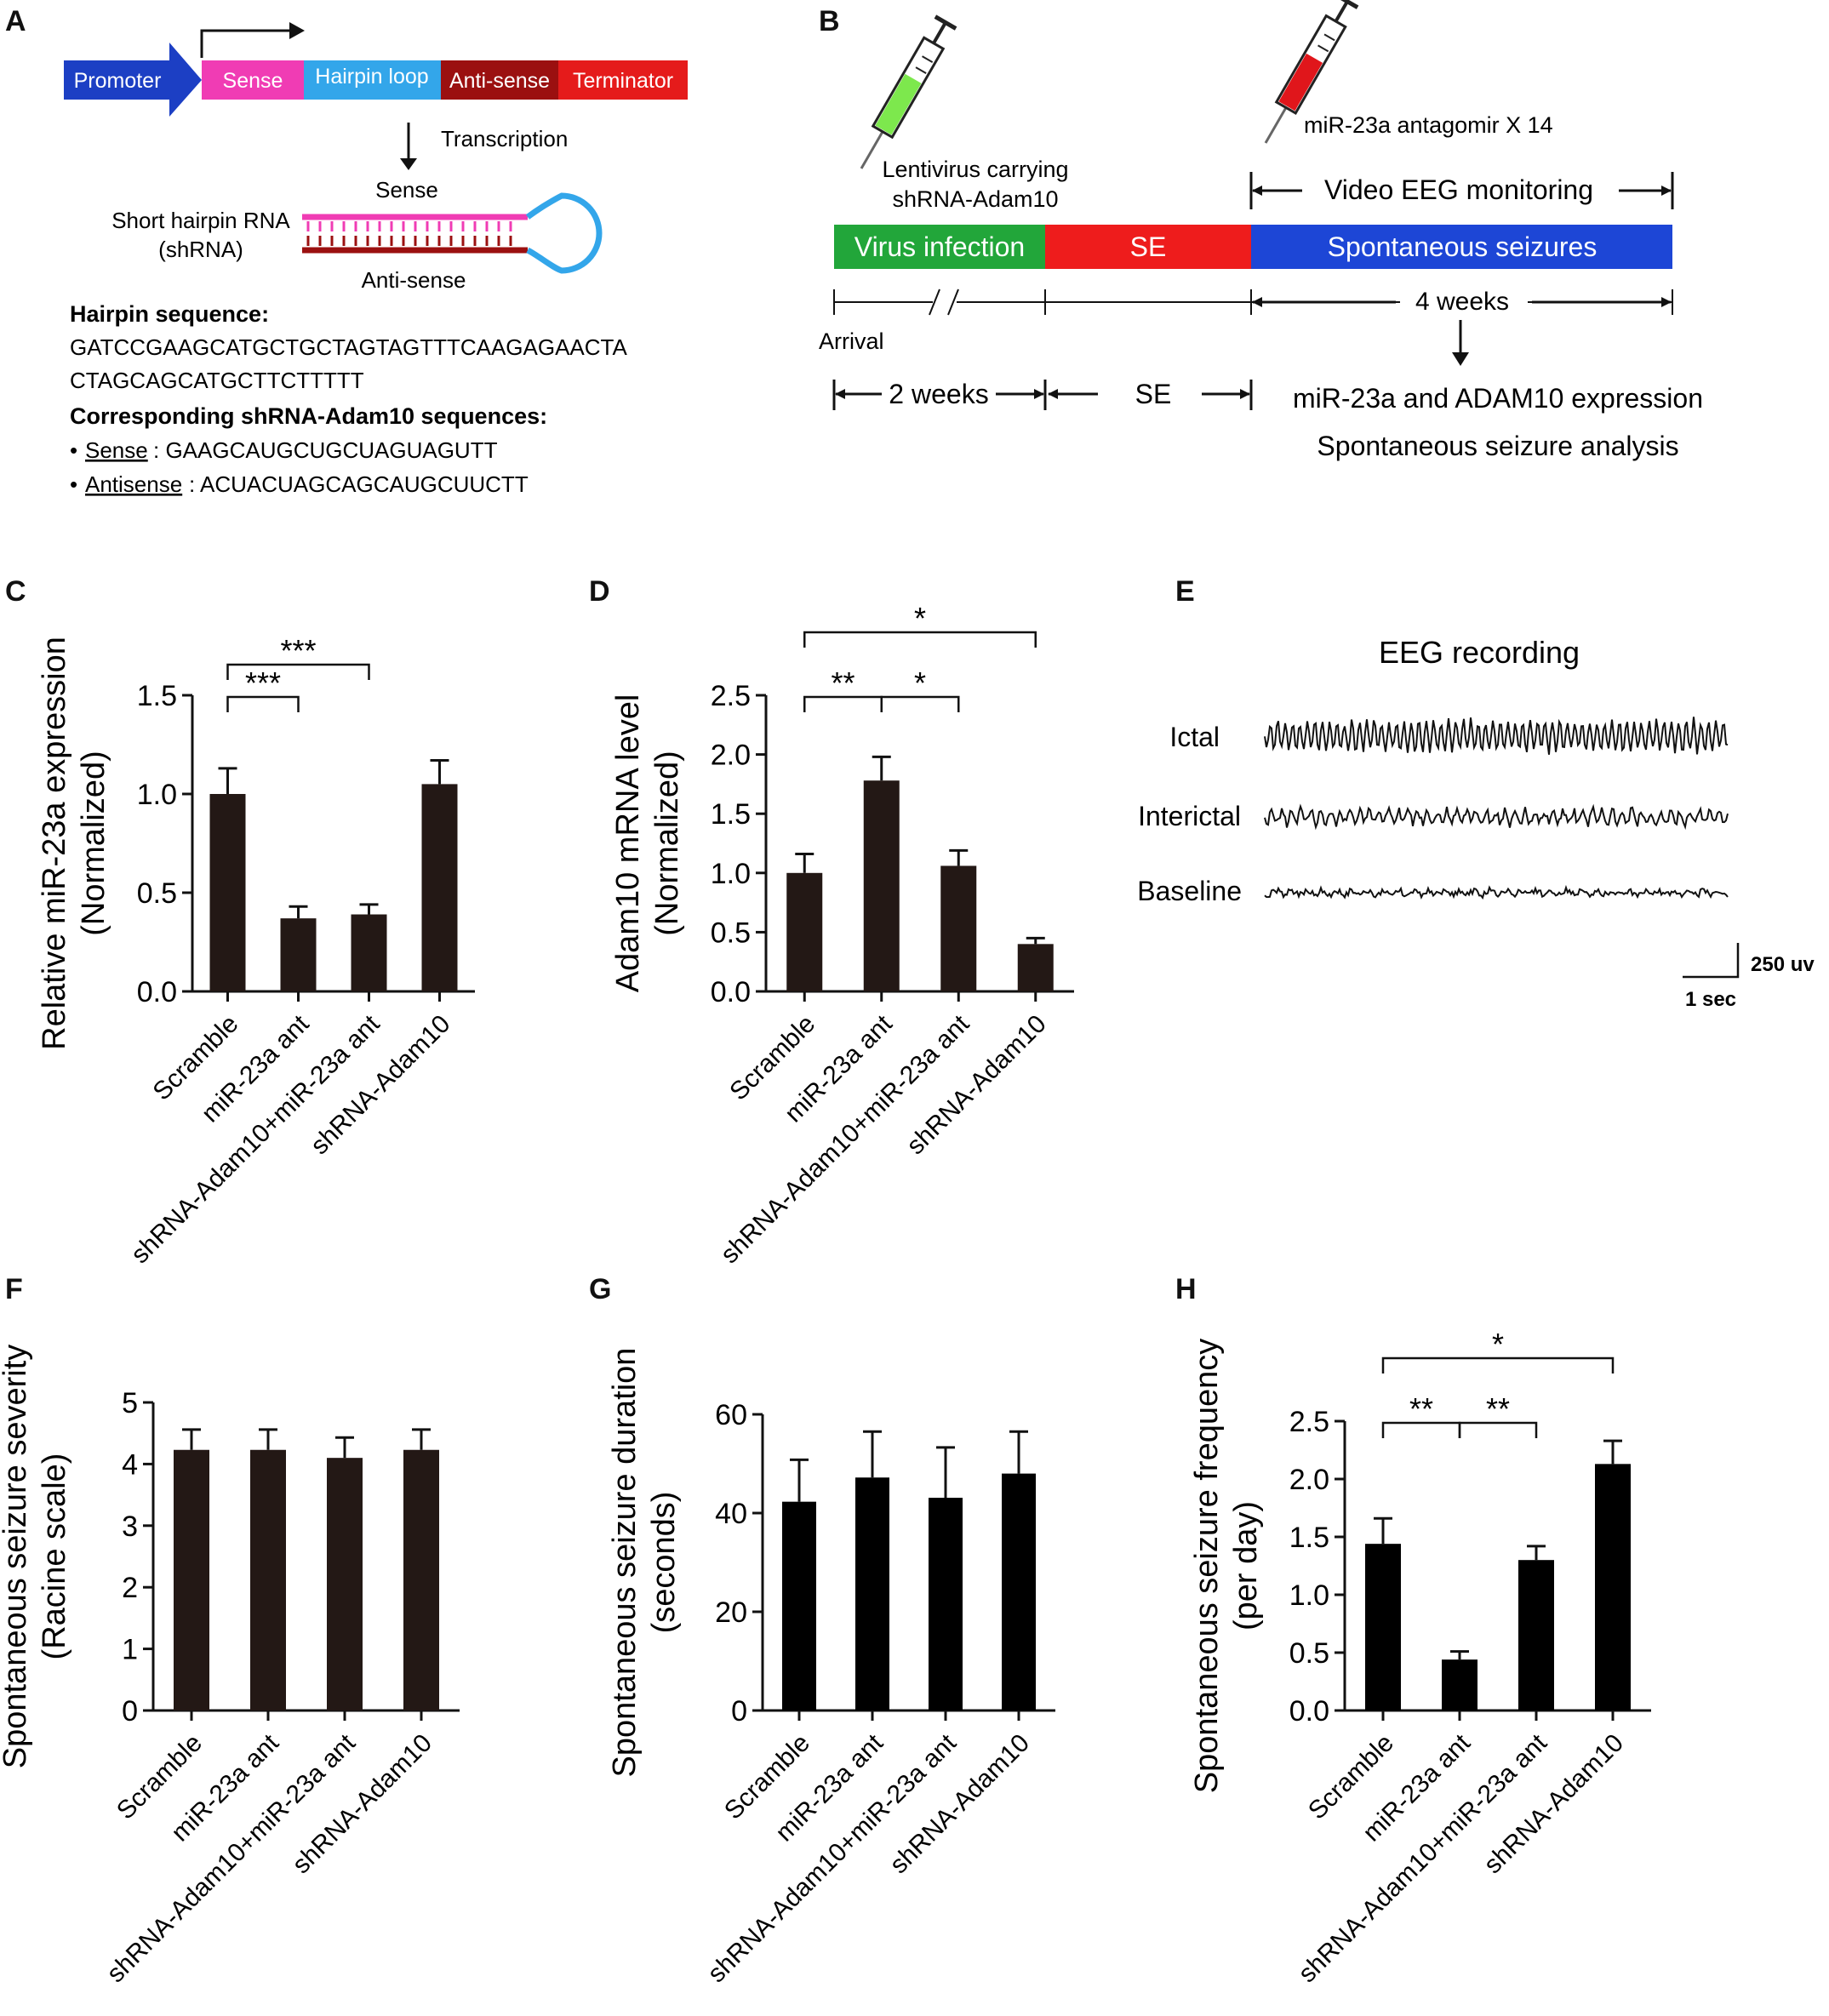 Image resolution: width=1829 pixels, height=2016 pixels. I want to click on y-axis-label: Spontaneous seizure duration, so click(625, 1563).